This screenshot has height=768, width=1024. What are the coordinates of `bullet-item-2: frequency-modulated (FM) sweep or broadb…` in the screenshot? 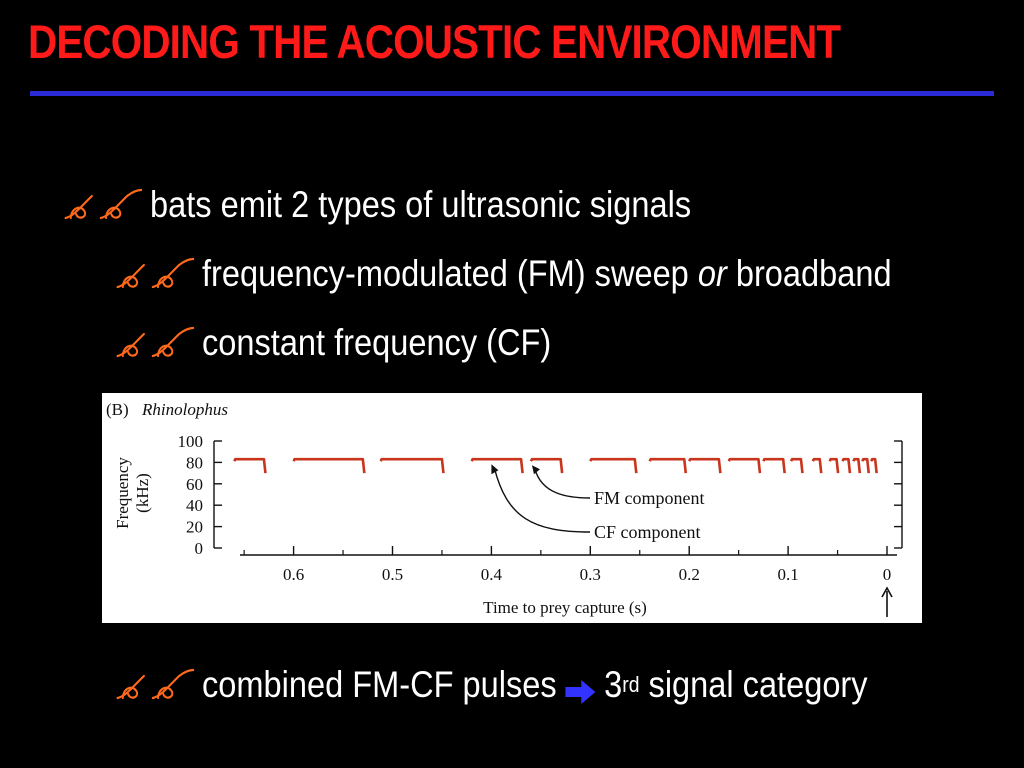 It's located at (503, 274).